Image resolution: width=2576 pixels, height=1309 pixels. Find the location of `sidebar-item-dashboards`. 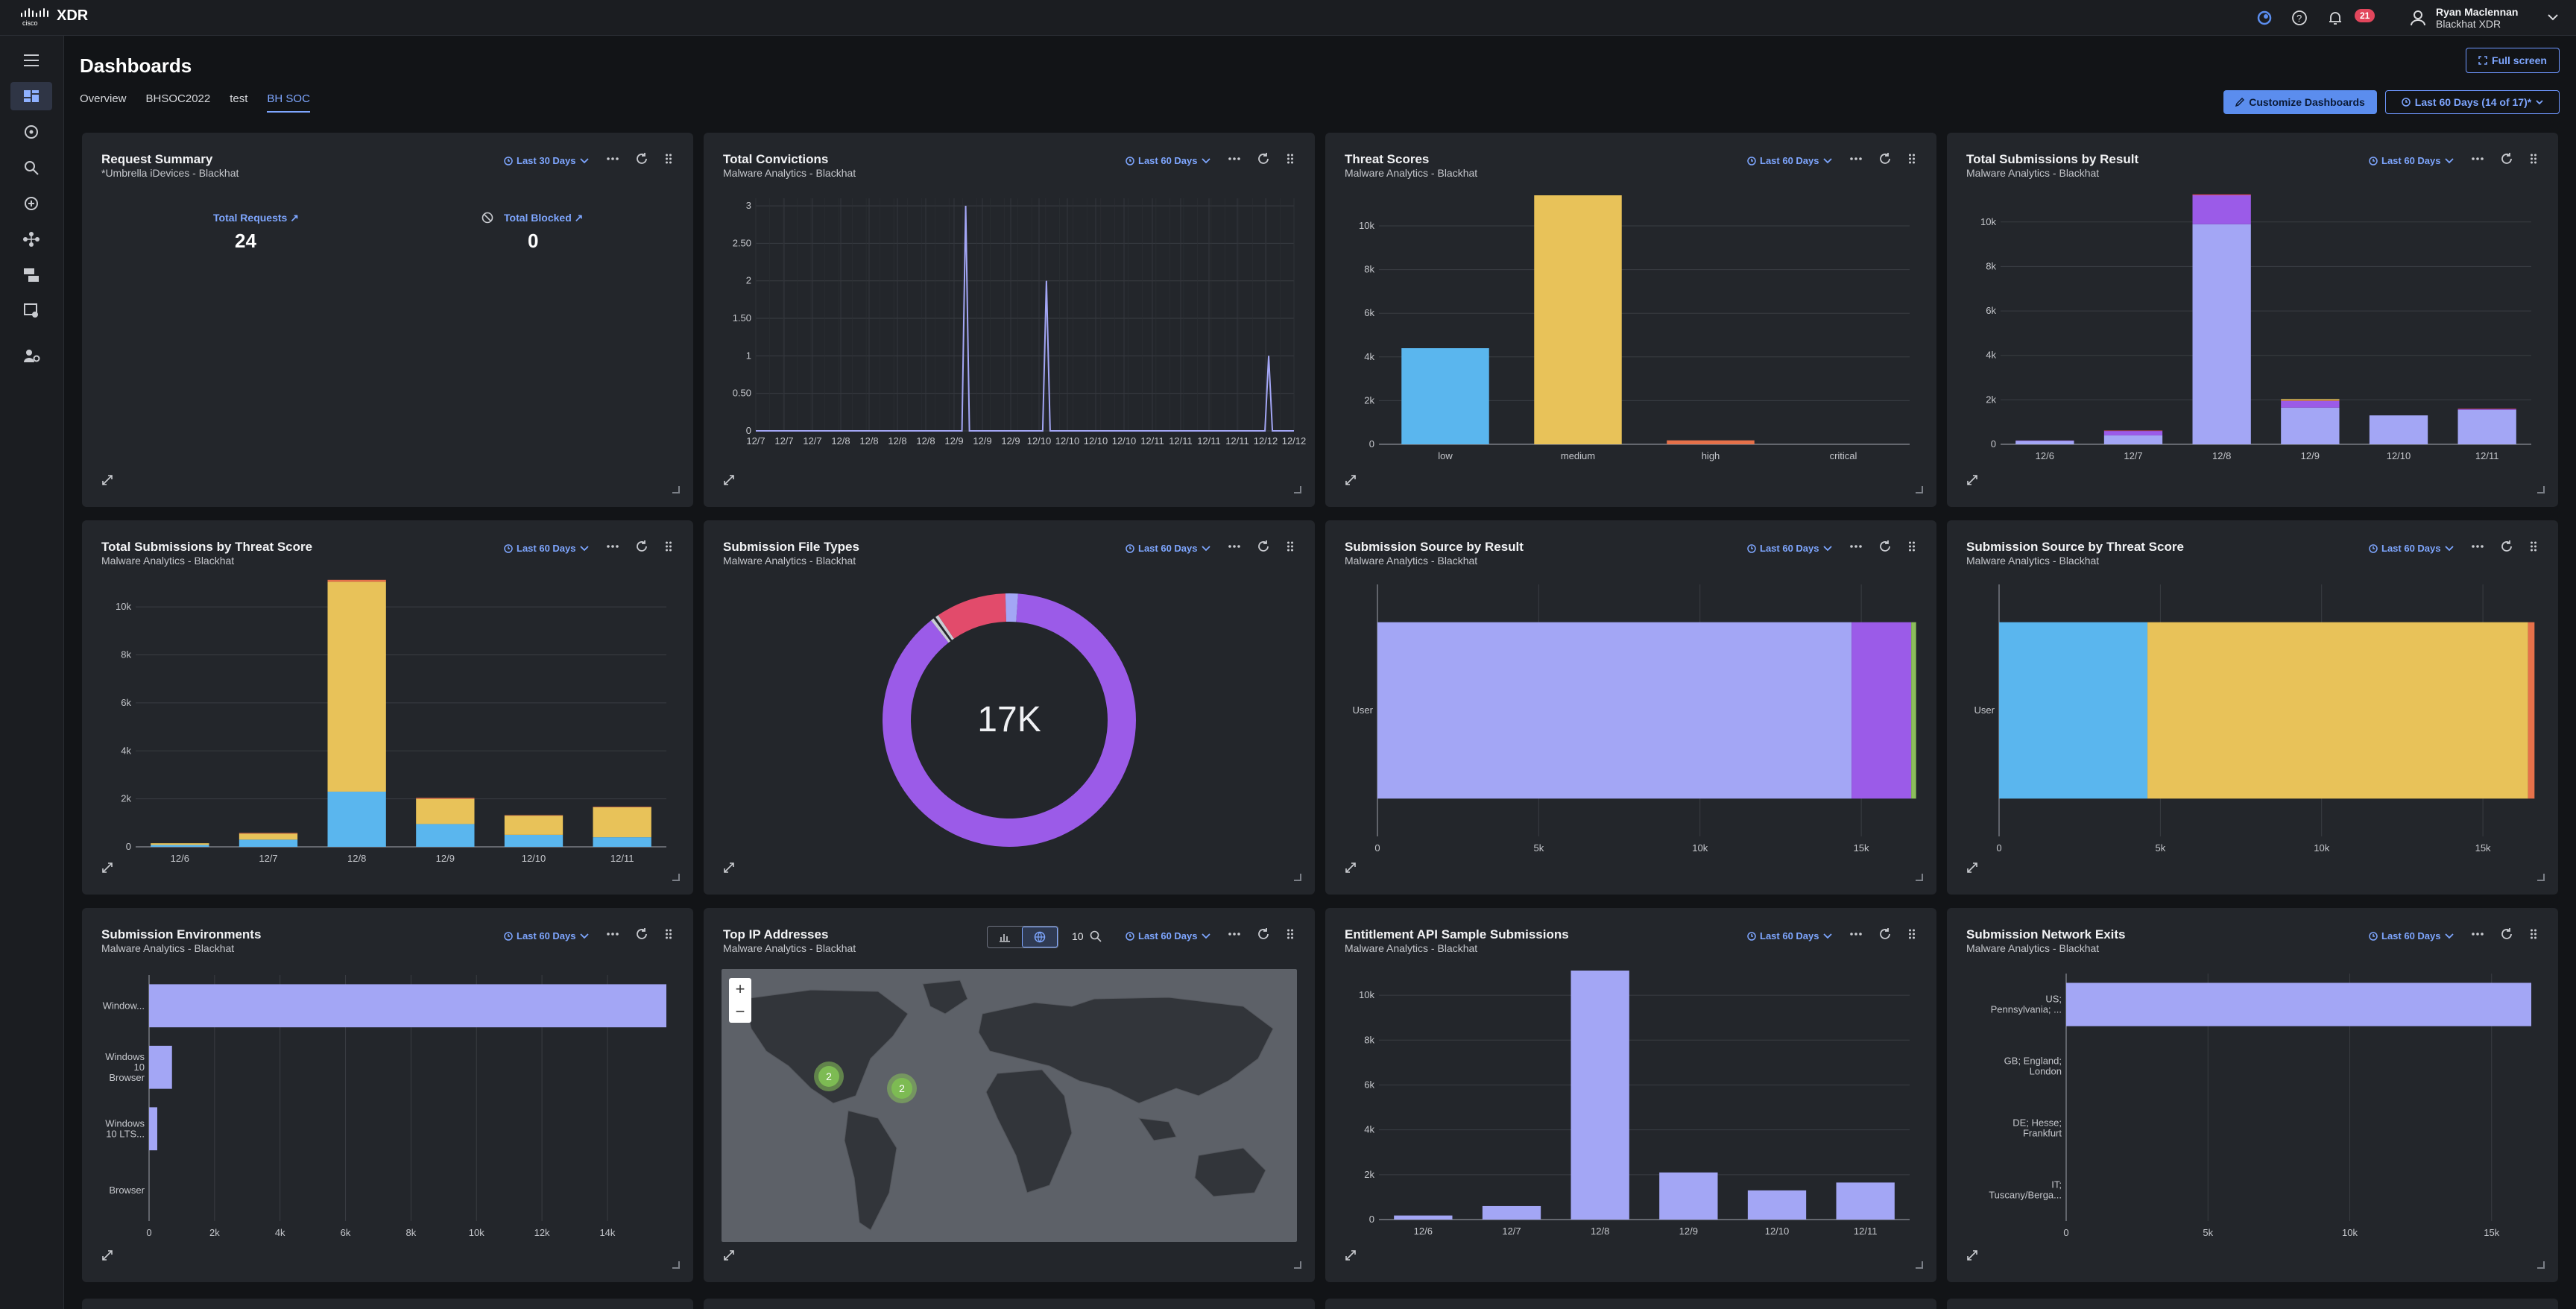

sidebar-item-dashboards is located at coordinates (31, 96).